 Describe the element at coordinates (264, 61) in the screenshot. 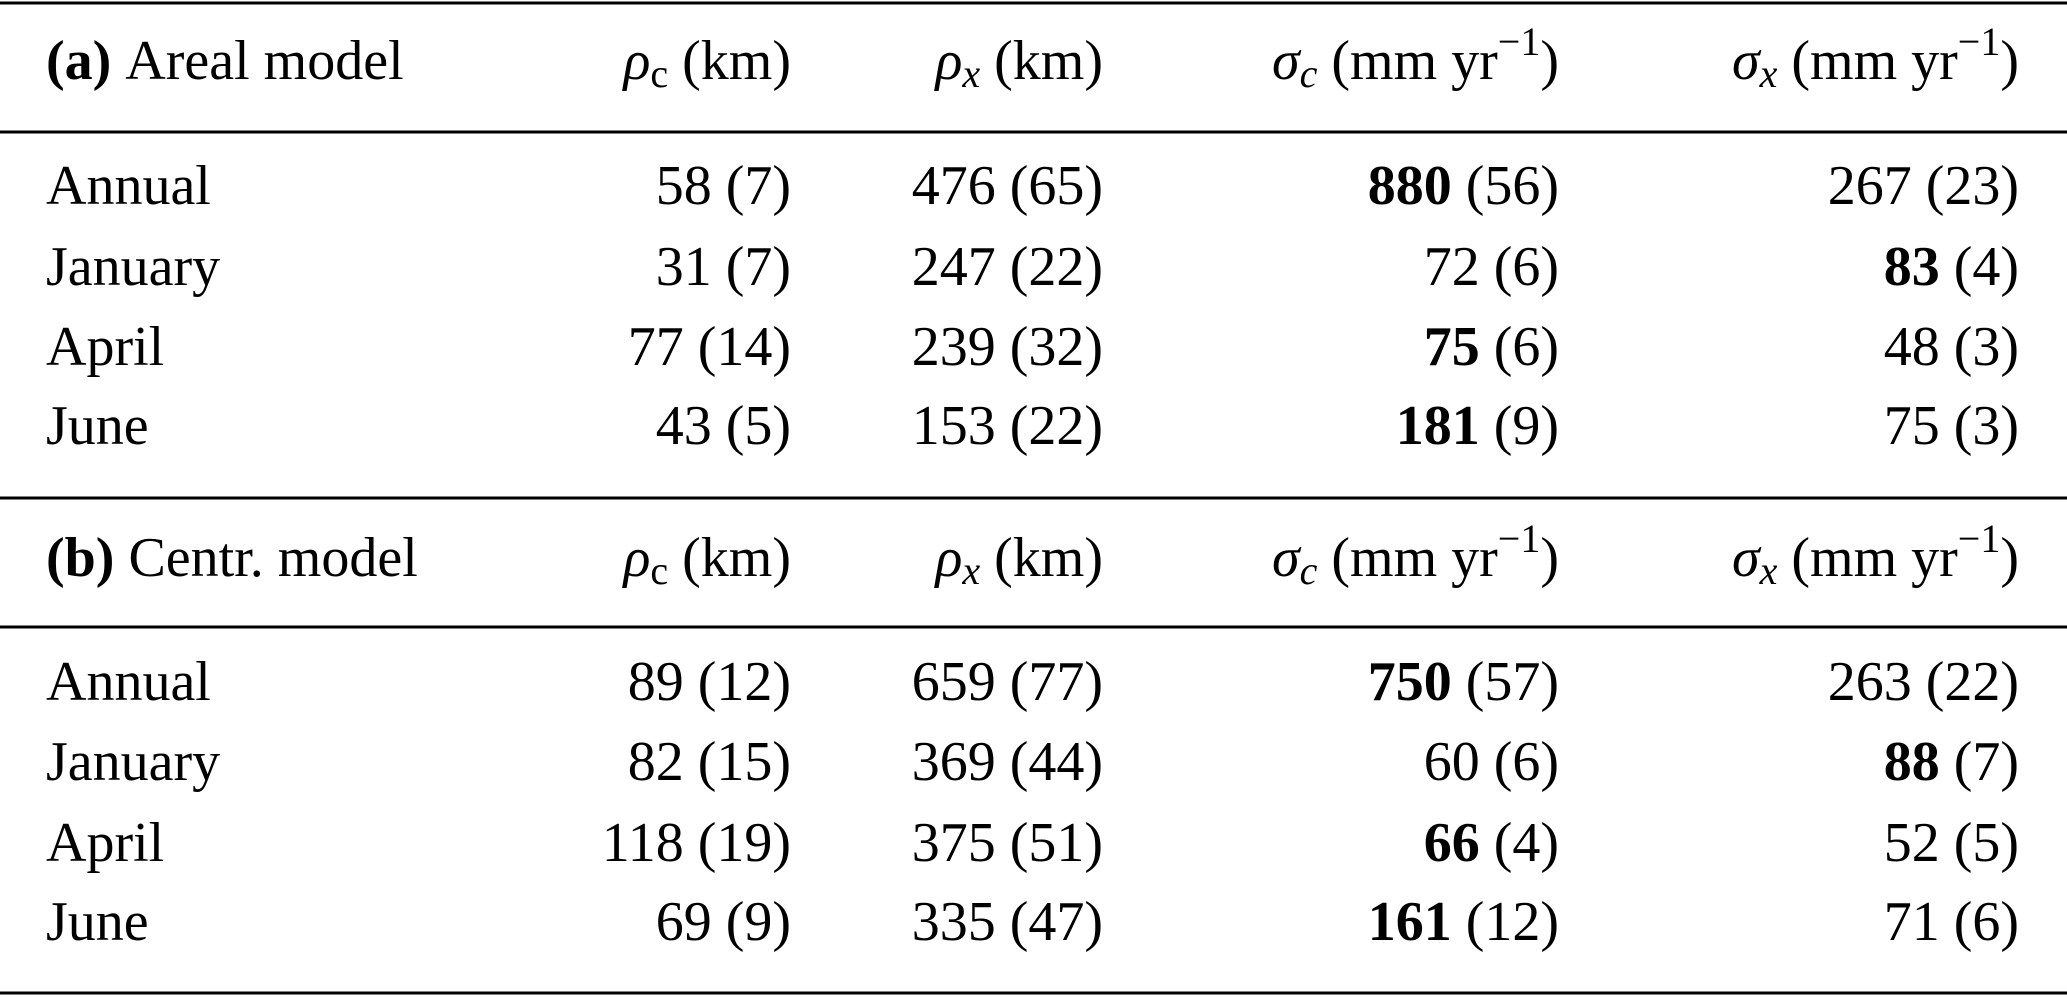

I see `section-title: Areal model` at that location.